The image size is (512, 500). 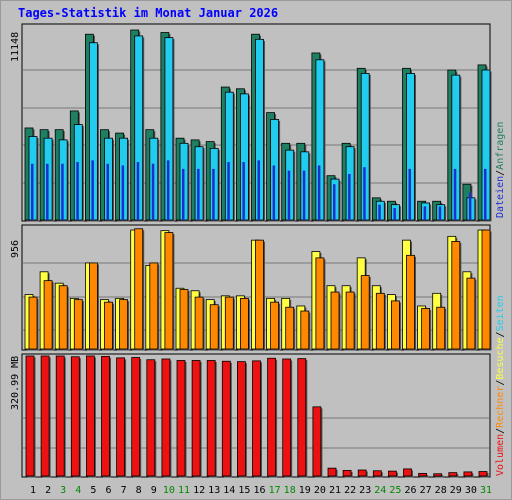 What do you see at coordinates (320, 490) in the screenshot?
I see `day-label: 20` at bounding box center [320, 490].